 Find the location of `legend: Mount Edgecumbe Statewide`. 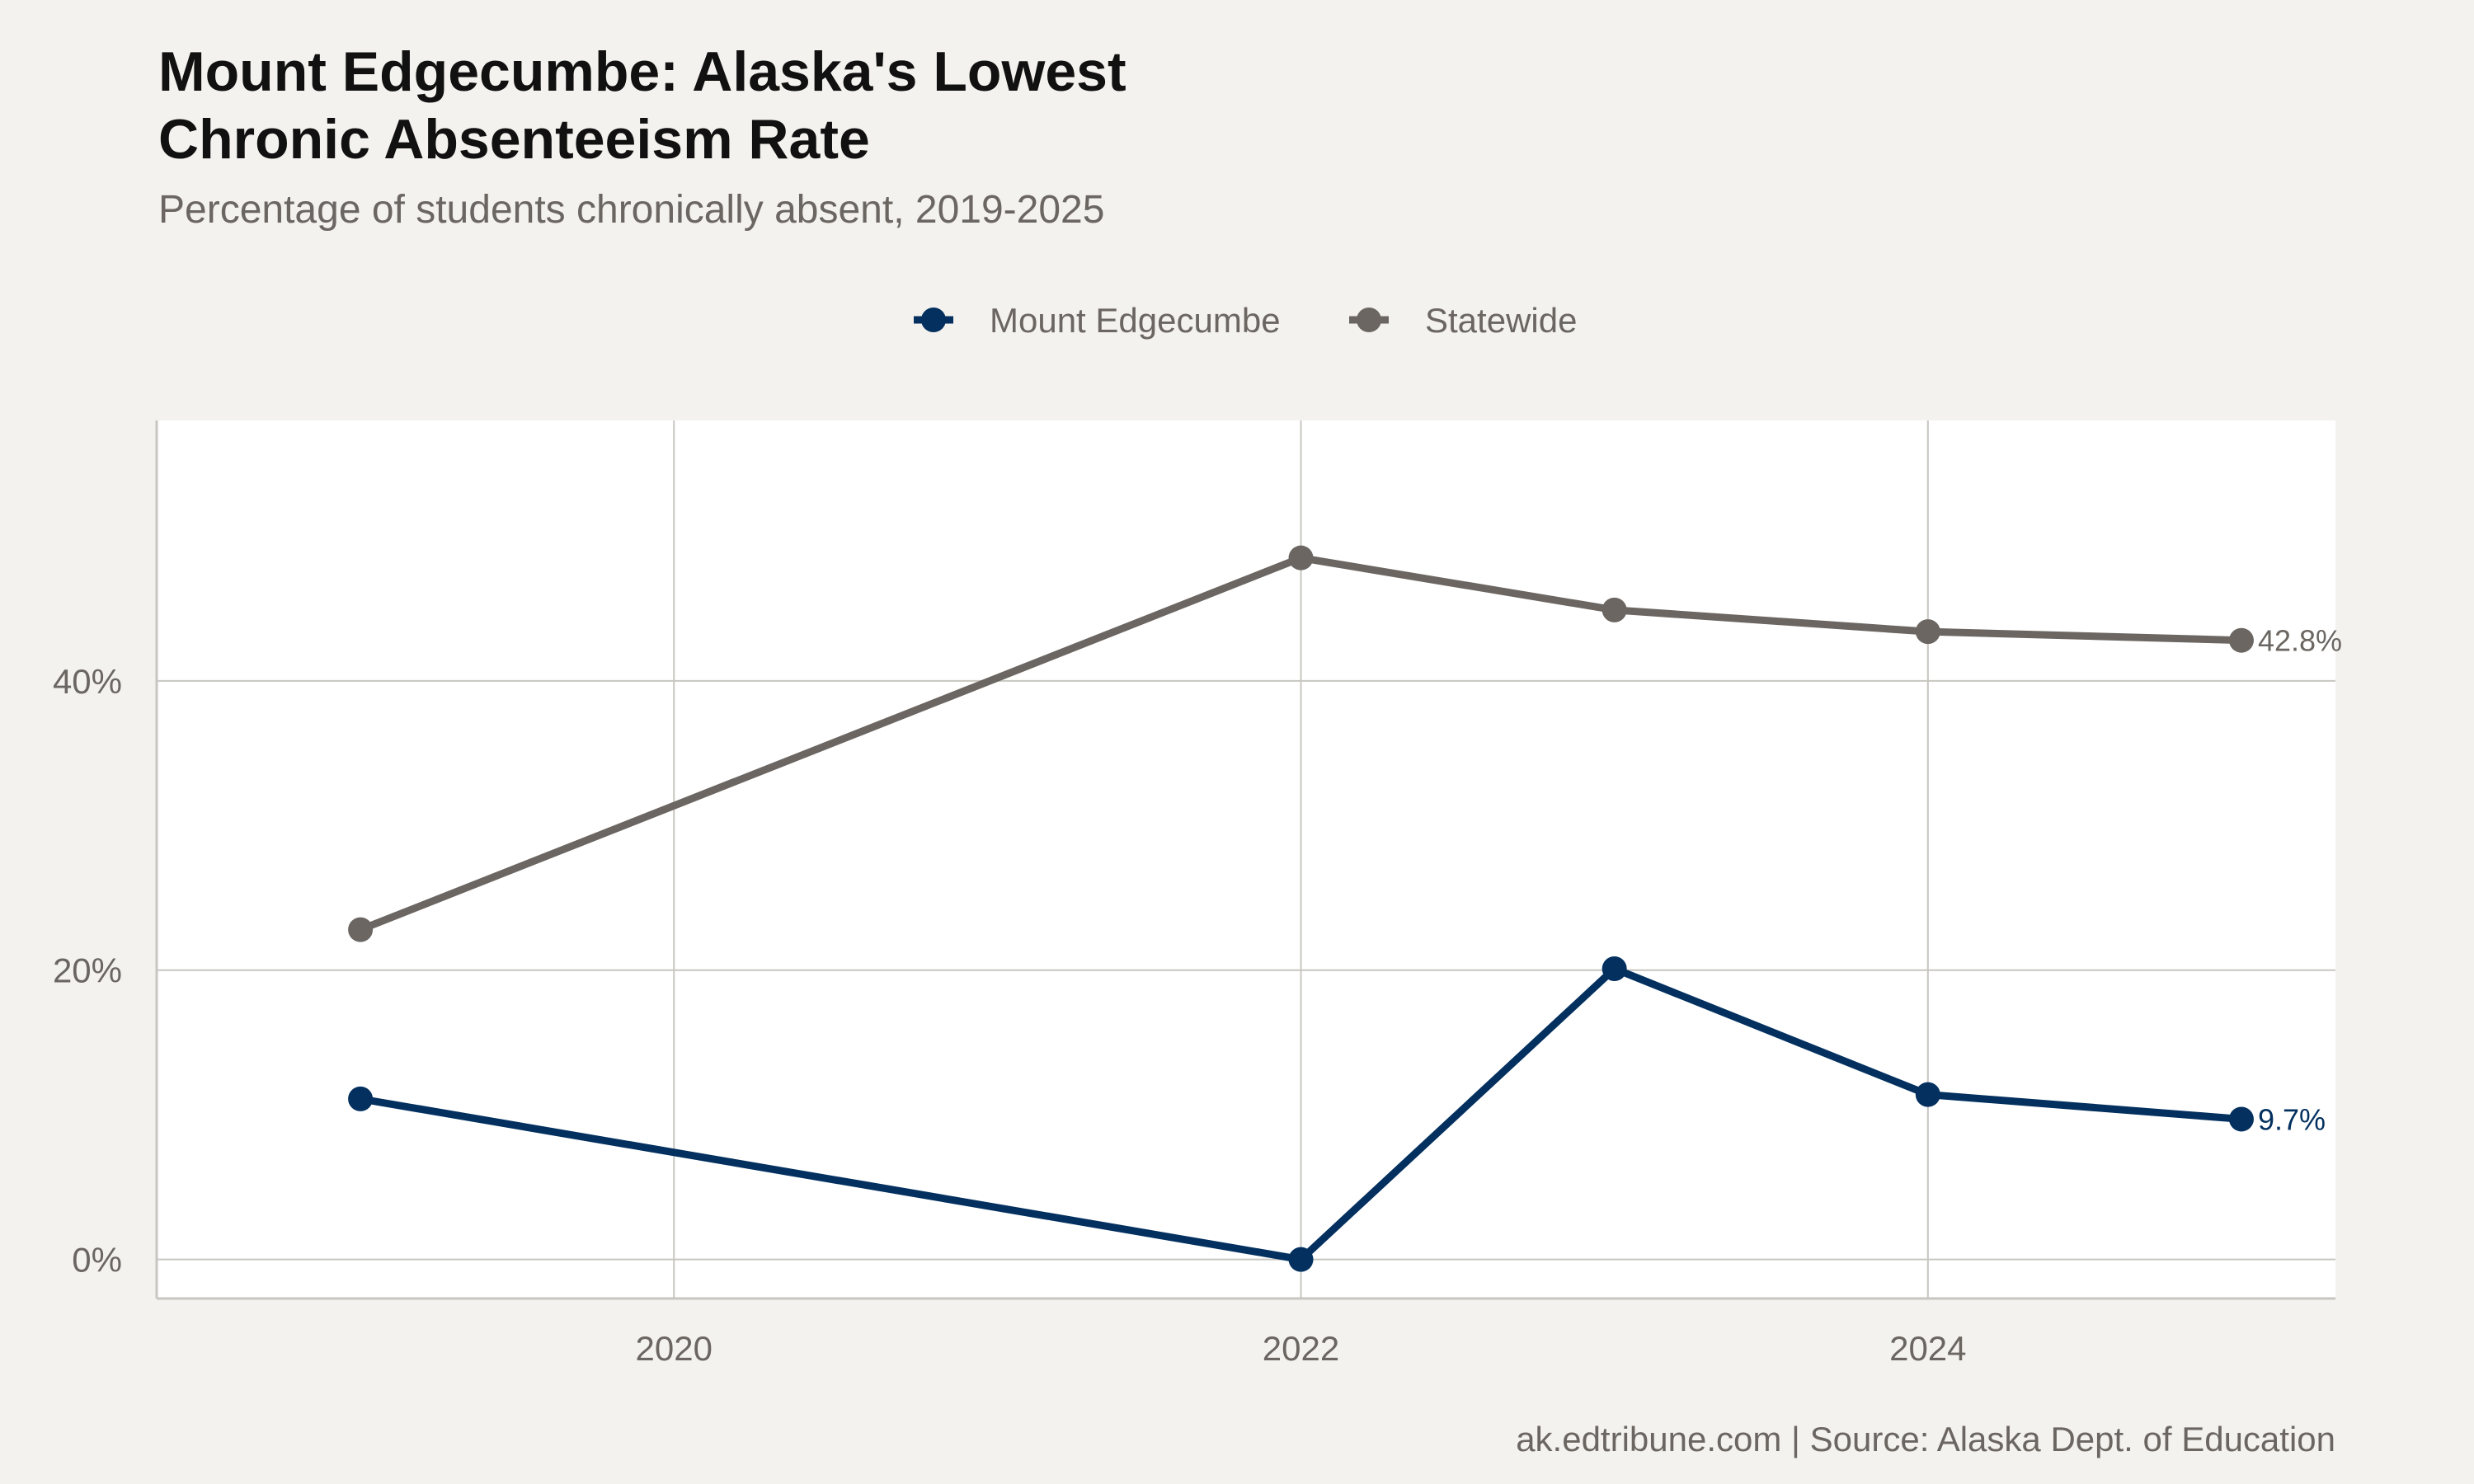

legend: Mount Edgecumbe Statewide is located at coordinates (1245, 320).